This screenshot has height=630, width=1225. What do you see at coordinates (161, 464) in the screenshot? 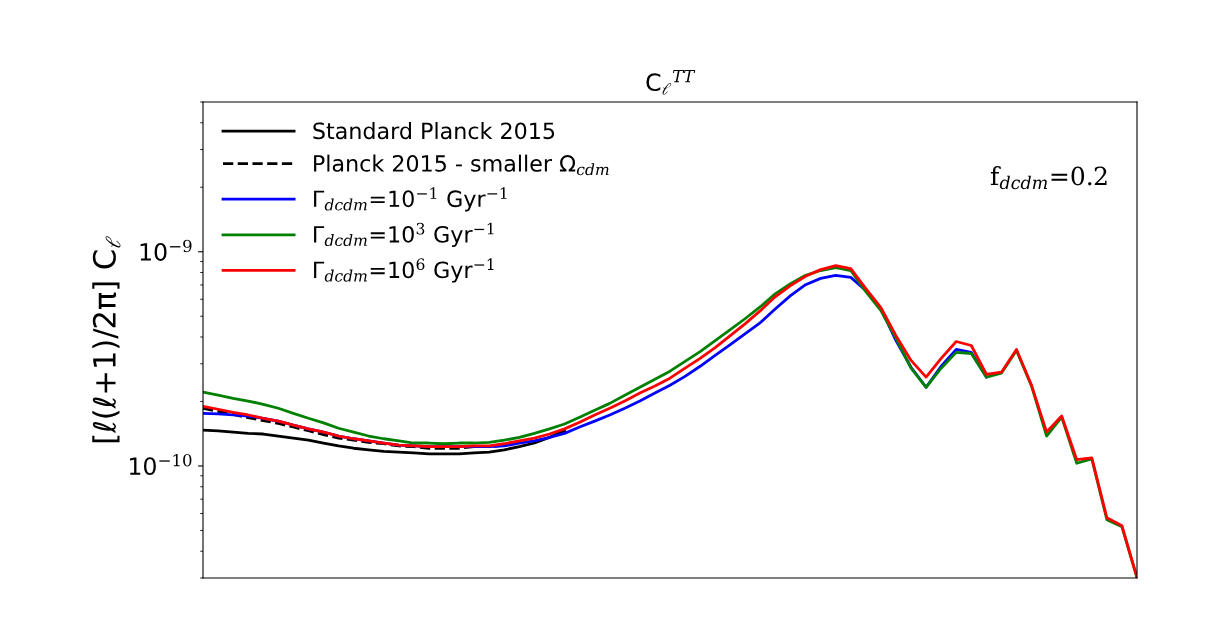
I see `y-tick-label: 10$^{−10}$` at bounding box center [161, 464].